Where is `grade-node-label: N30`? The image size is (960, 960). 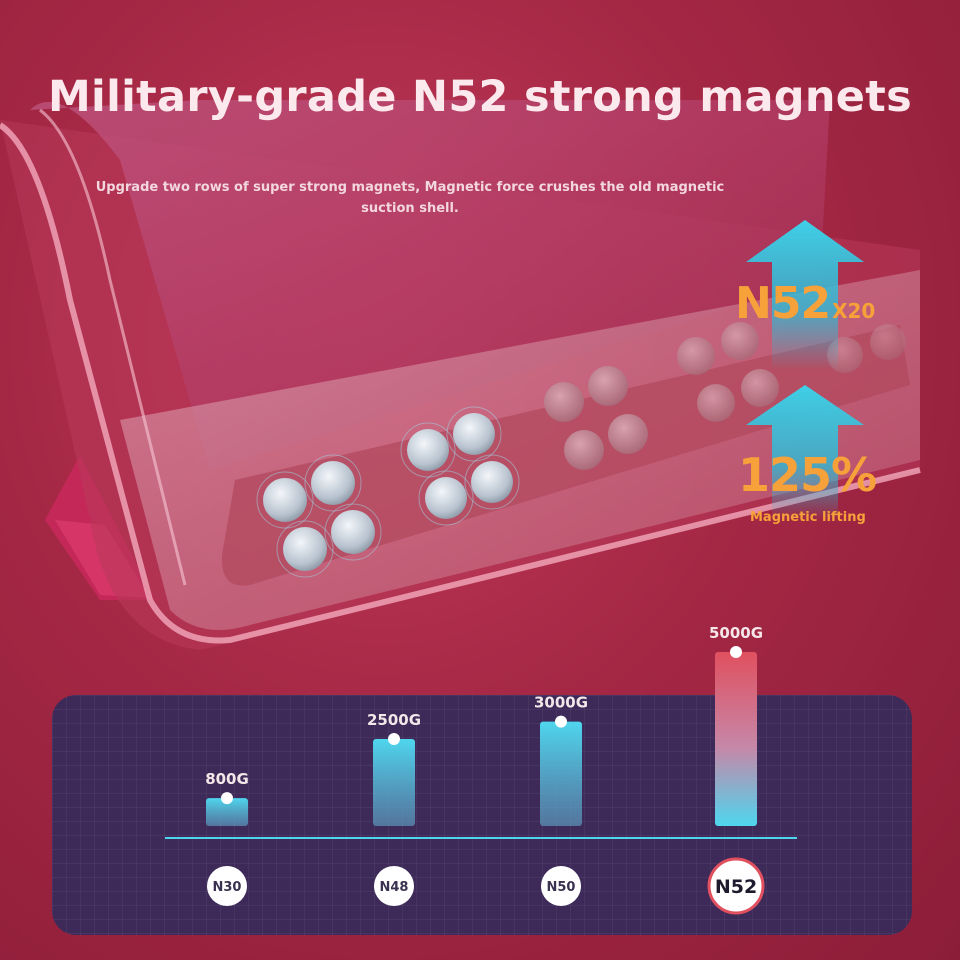
grade-node-label: N30 is located at coordinates (227, 887).